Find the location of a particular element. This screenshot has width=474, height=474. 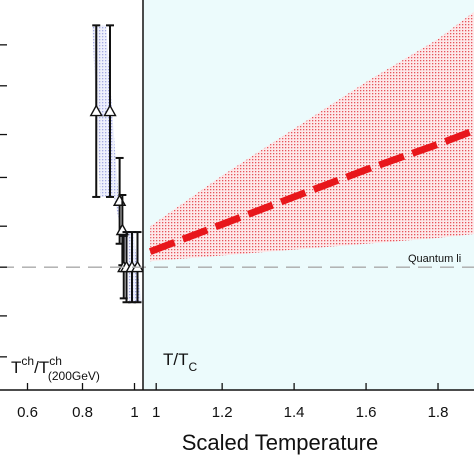

right-x-tick-label-2: 1.2 is located at coordinates (222, 412).